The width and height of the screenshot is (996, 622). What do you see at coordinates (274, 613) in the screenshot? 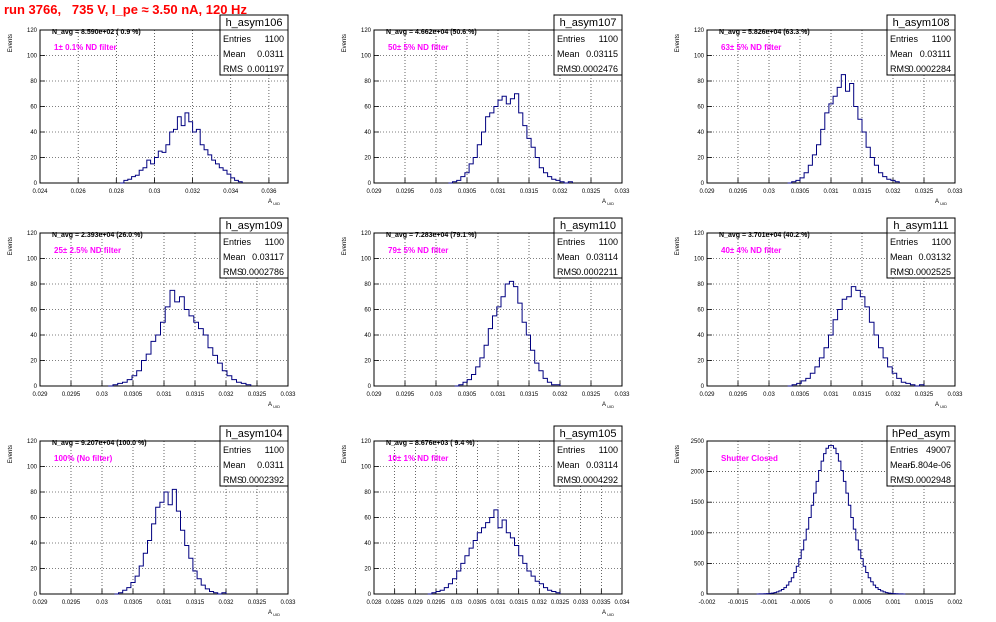
I see `x-axis-title: A UID` at bounding box center [274, 613].